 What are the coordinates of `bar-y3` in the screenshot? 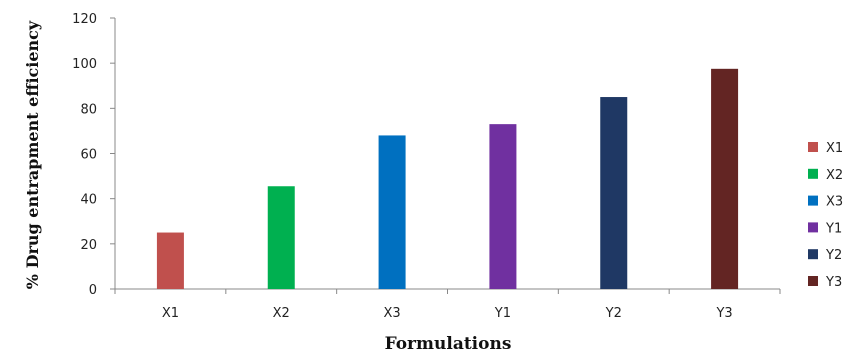 It's located at (725, 178).